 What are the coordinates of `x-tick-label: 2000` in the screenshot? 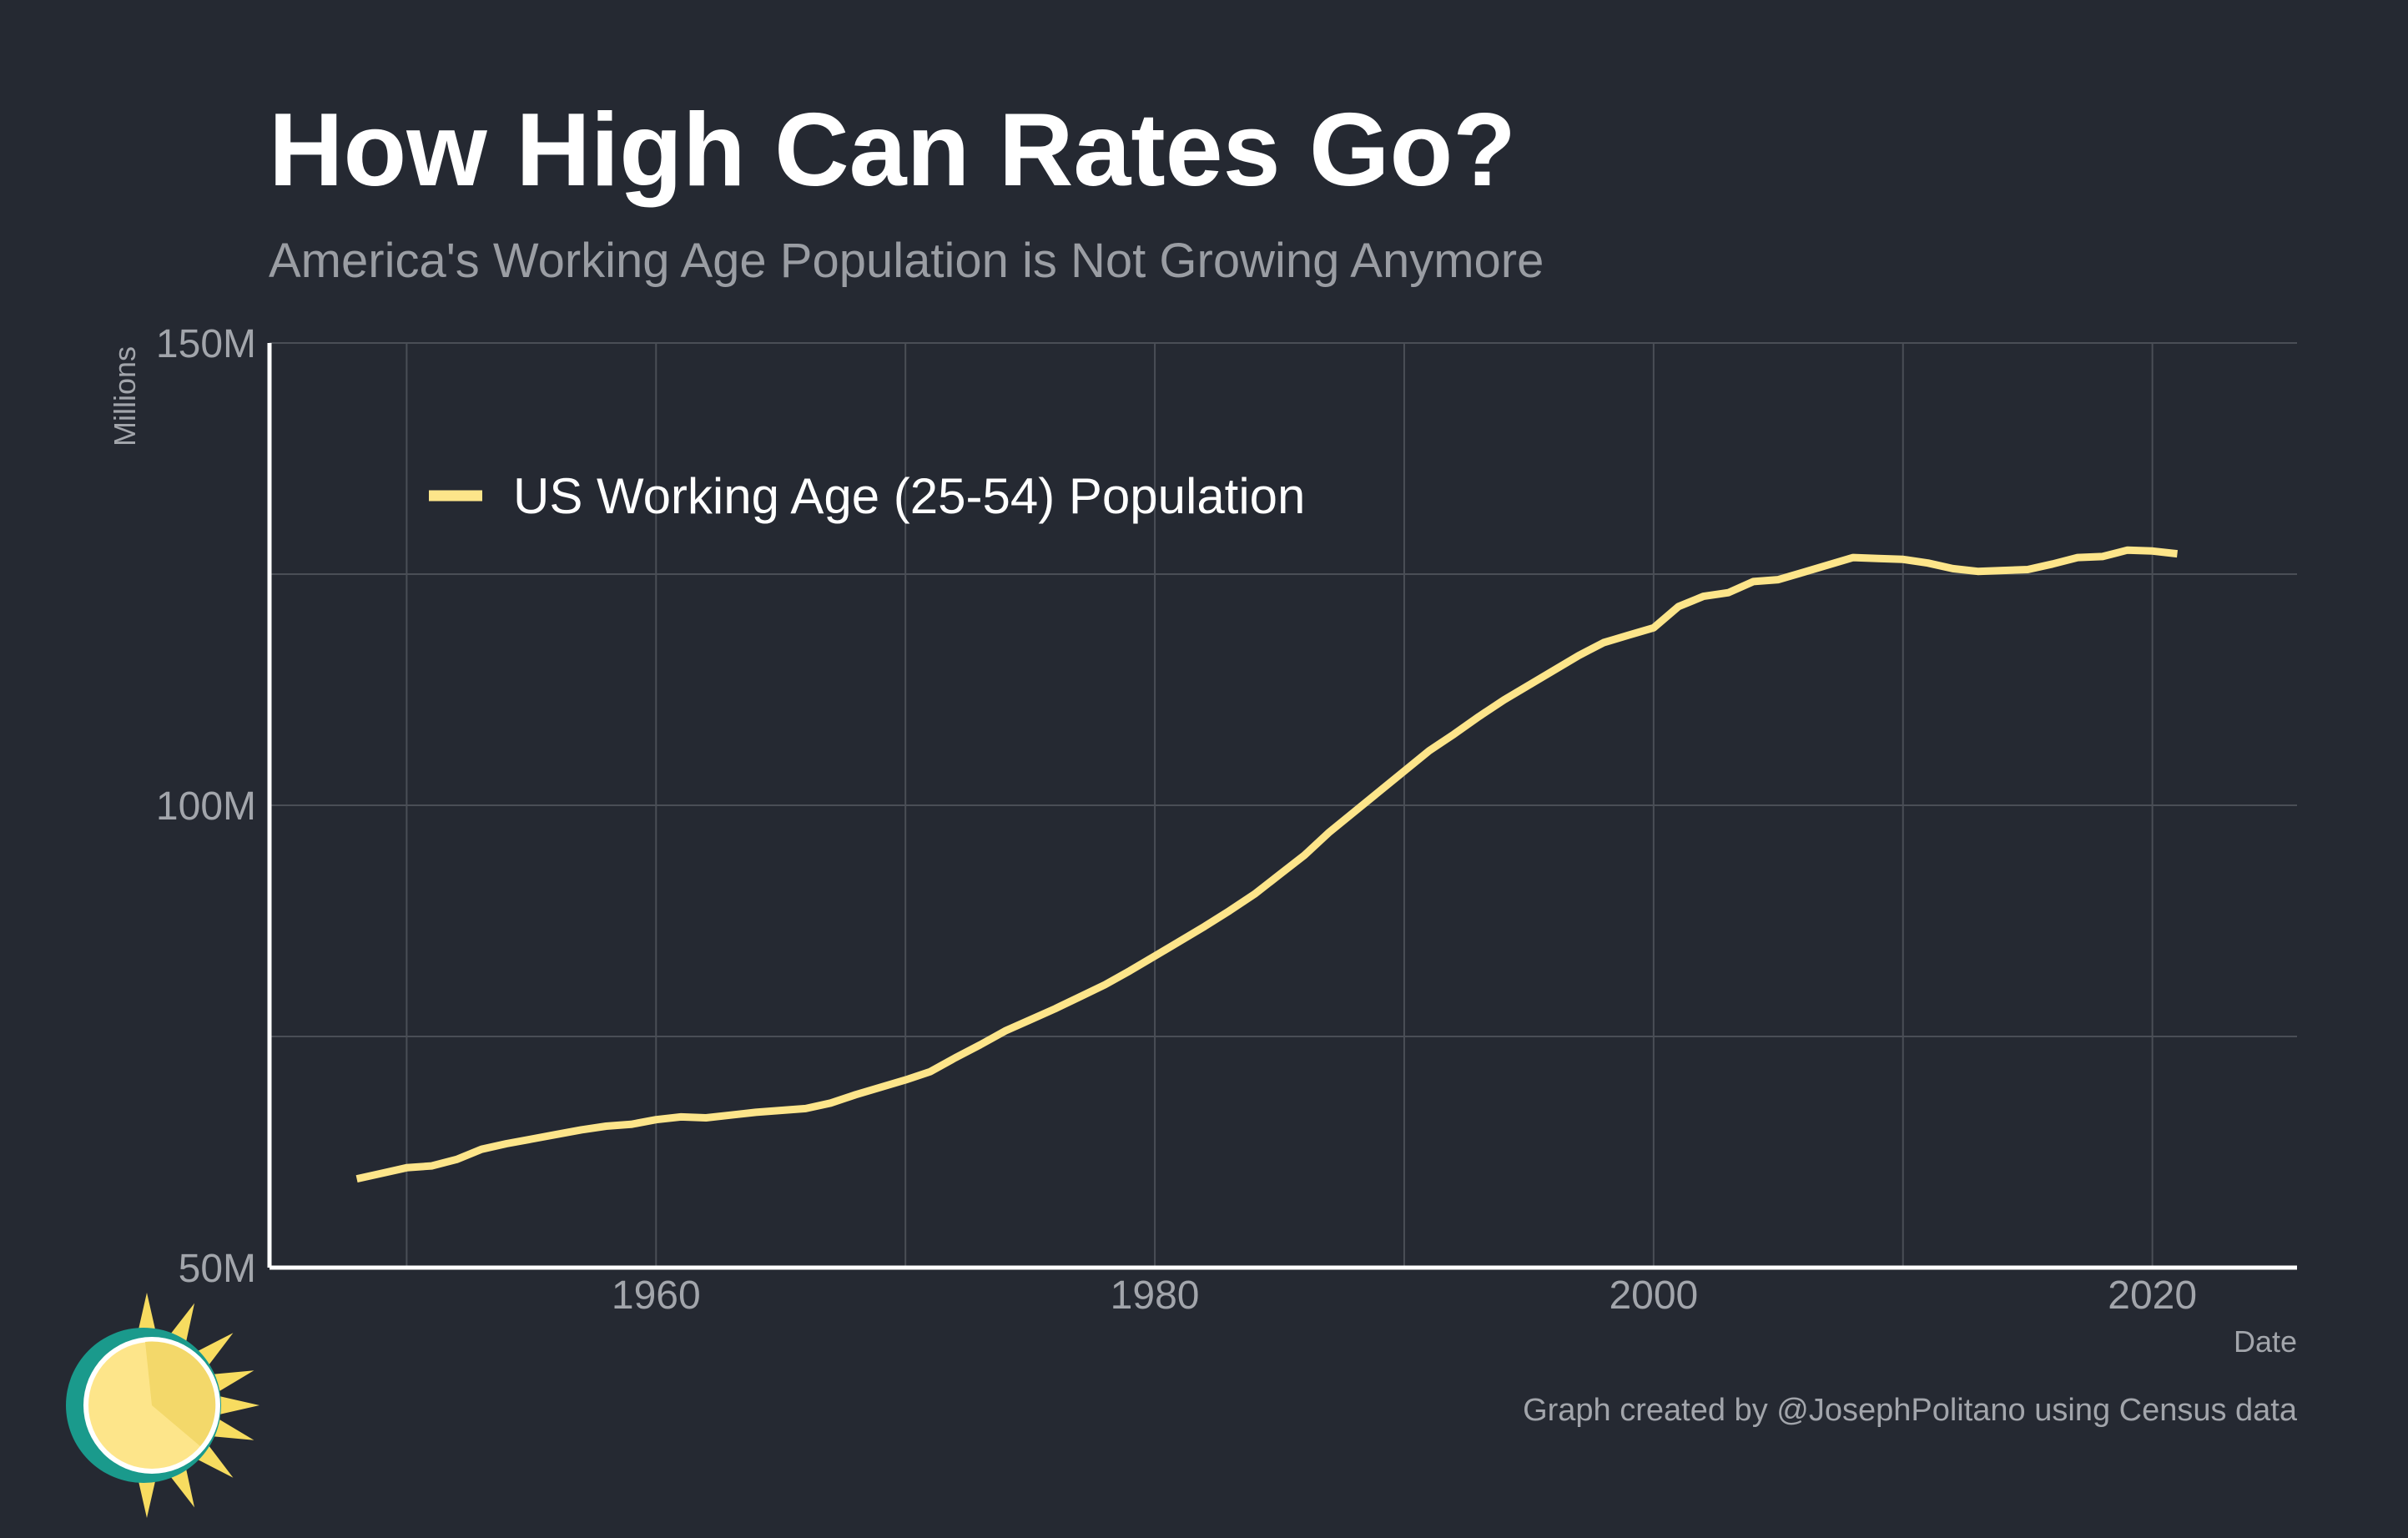 It's located at (1653, 1295).